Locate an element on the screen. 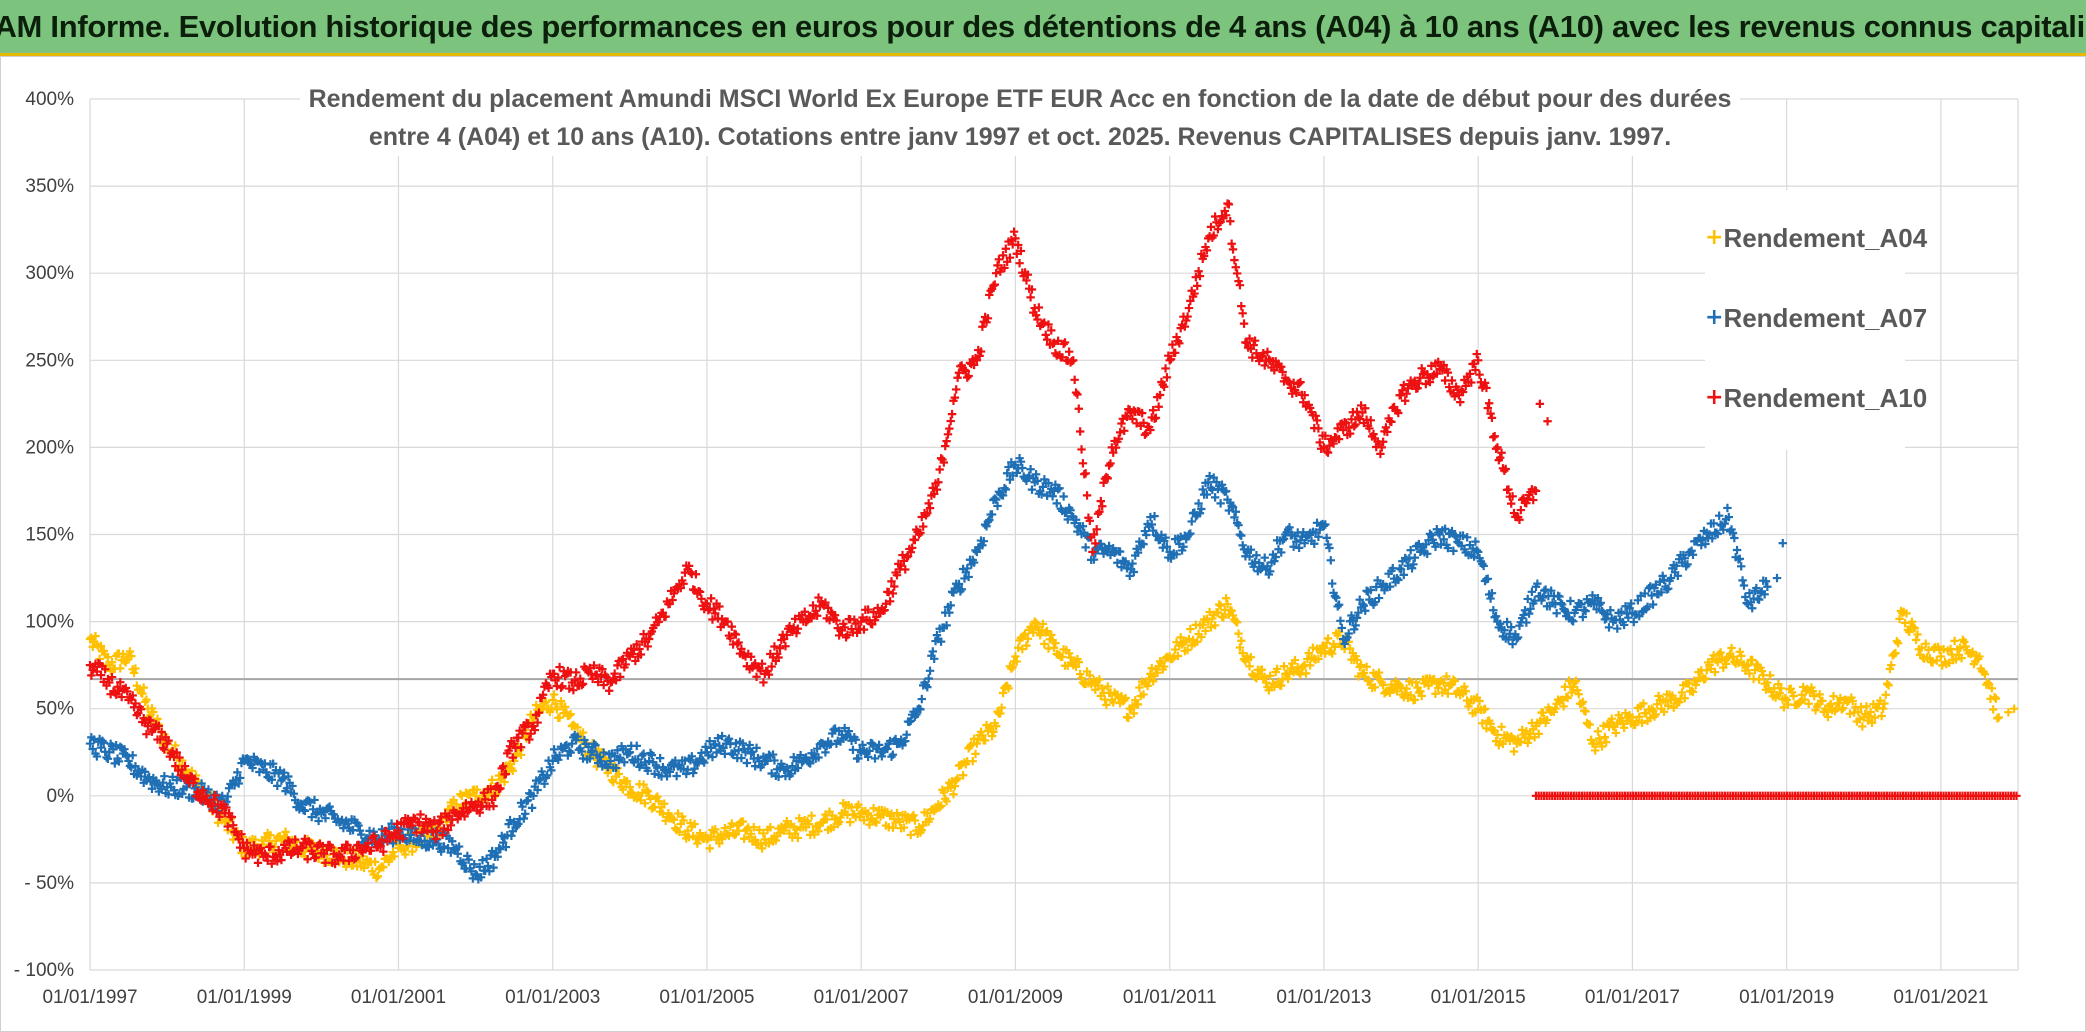 Image resolution: width=2086 pixels, height=1032 pixels. x-tick-label: 01/01/2015 is located at coordinates (1478, 997).